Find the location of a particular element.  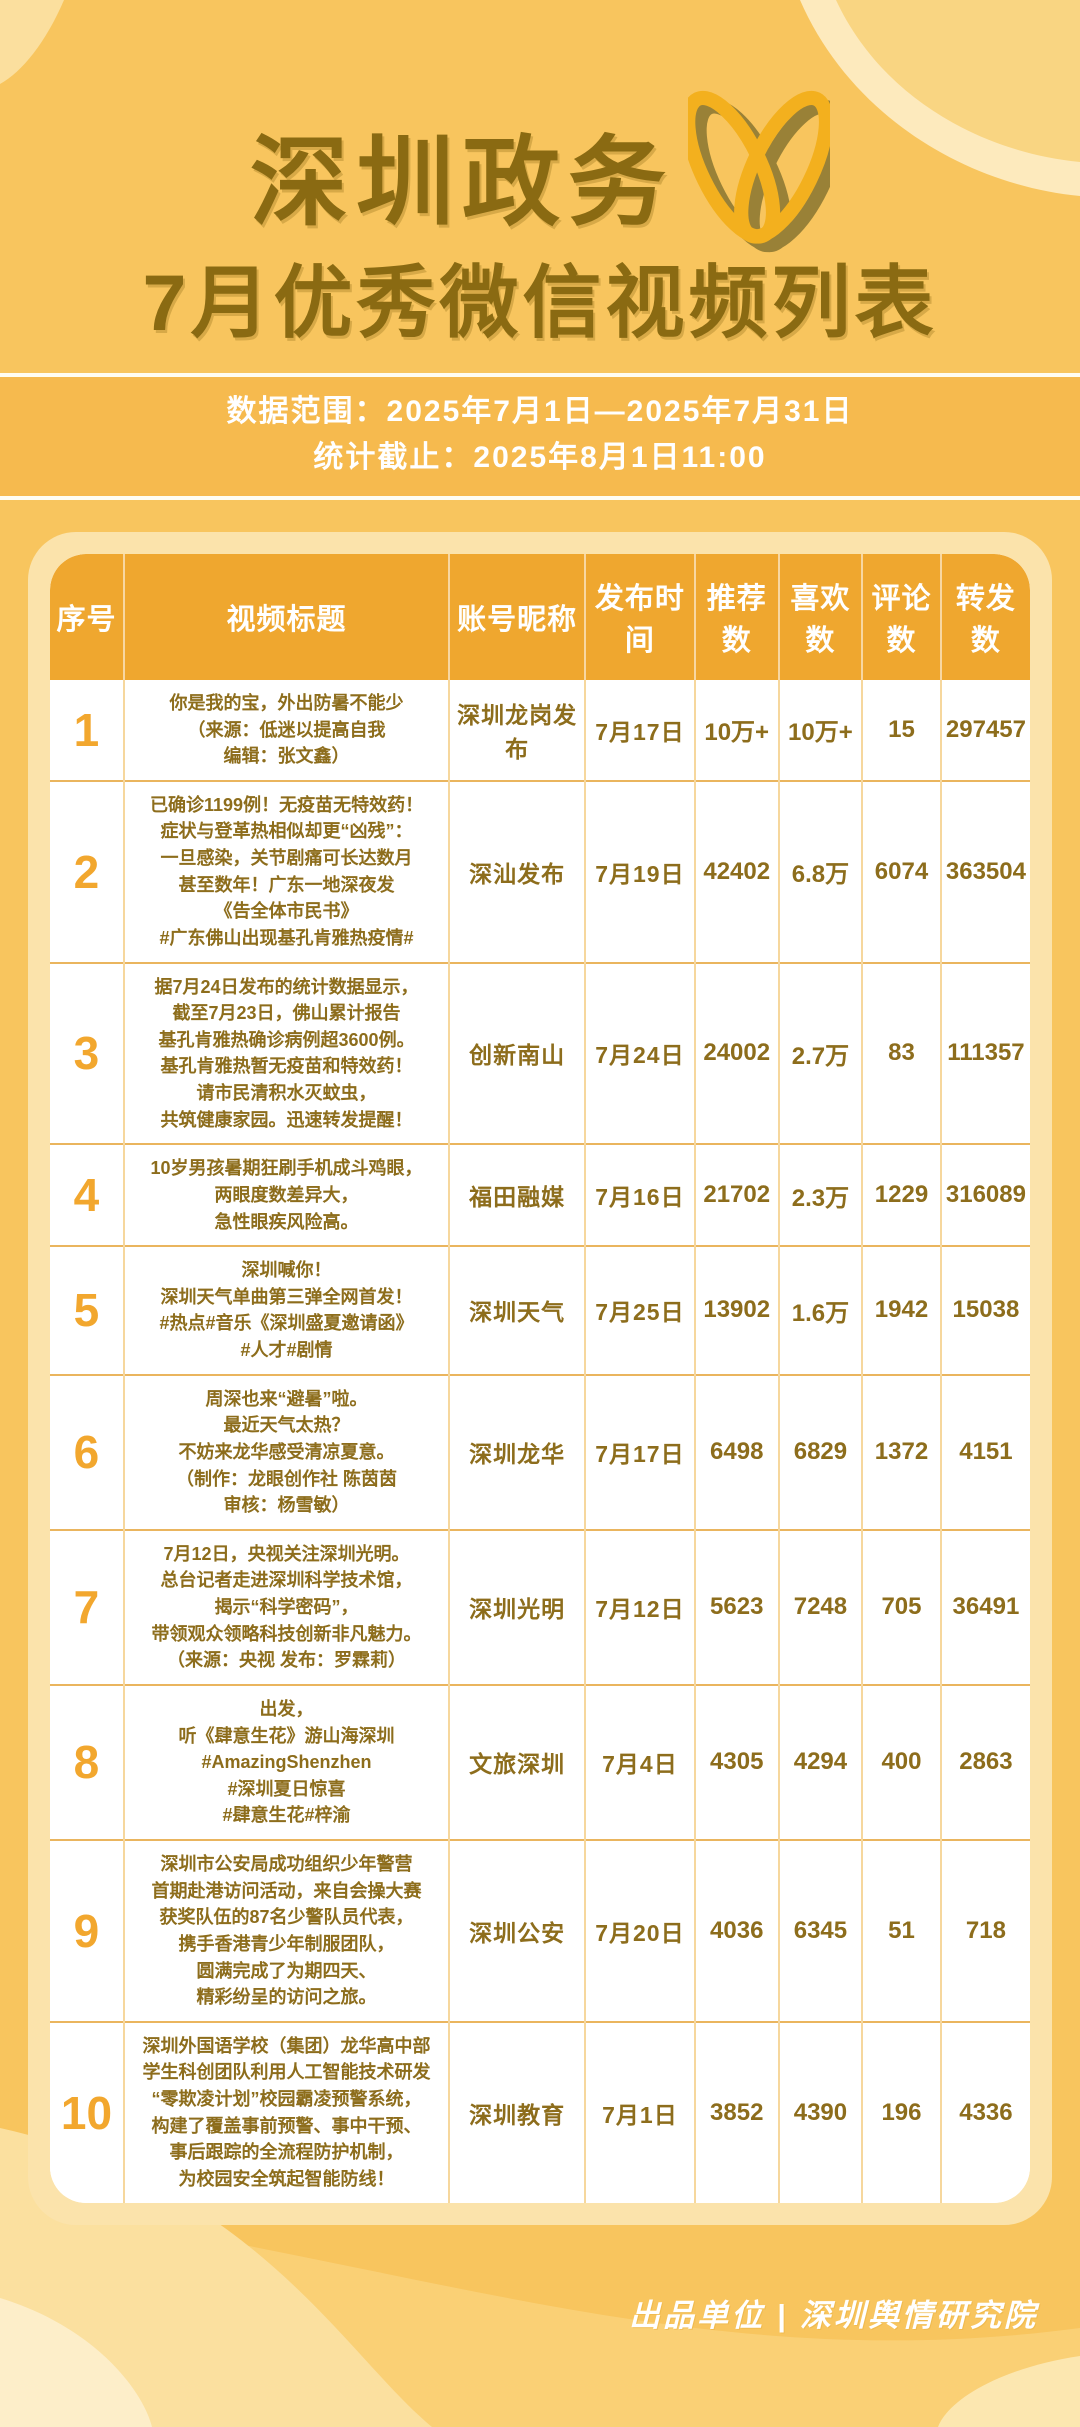

video-title: 你是我的宝，外出防暑不能少 （来源：低迷以提高自我 编辑：张文鑫） is located at coordinates (287, 730).